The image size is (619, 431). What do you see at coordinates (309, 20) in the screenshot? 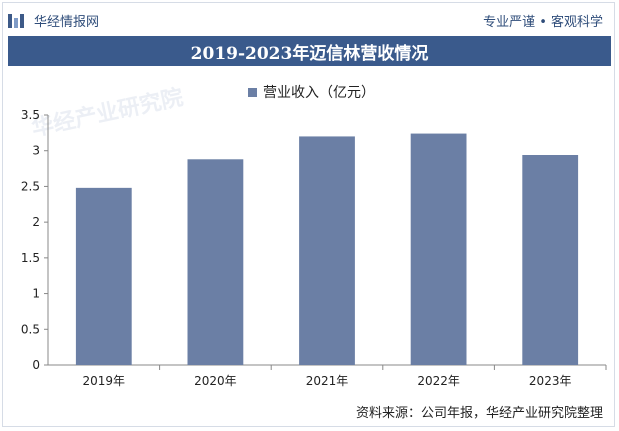
I see `header: 华经情报网 专业严谨 • 客观科学` at bounding box center [309, 20].